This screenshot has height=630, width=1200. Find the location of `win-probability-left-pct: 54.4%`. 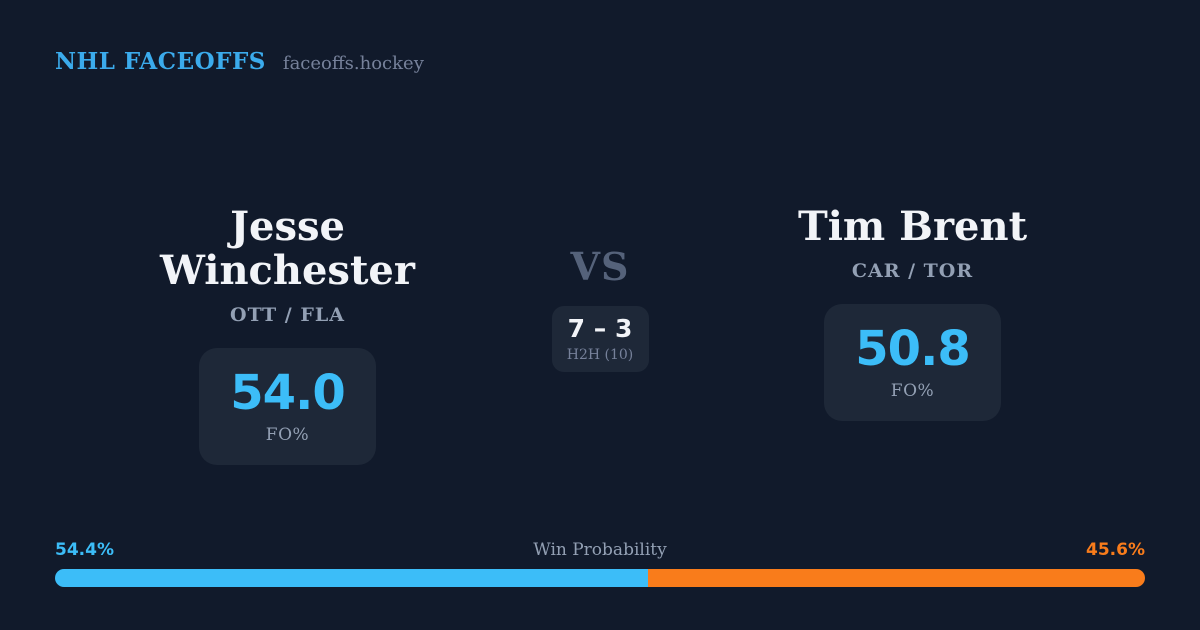

win-probability-left-pct: 54.4% is located at coordinates (84, 550).